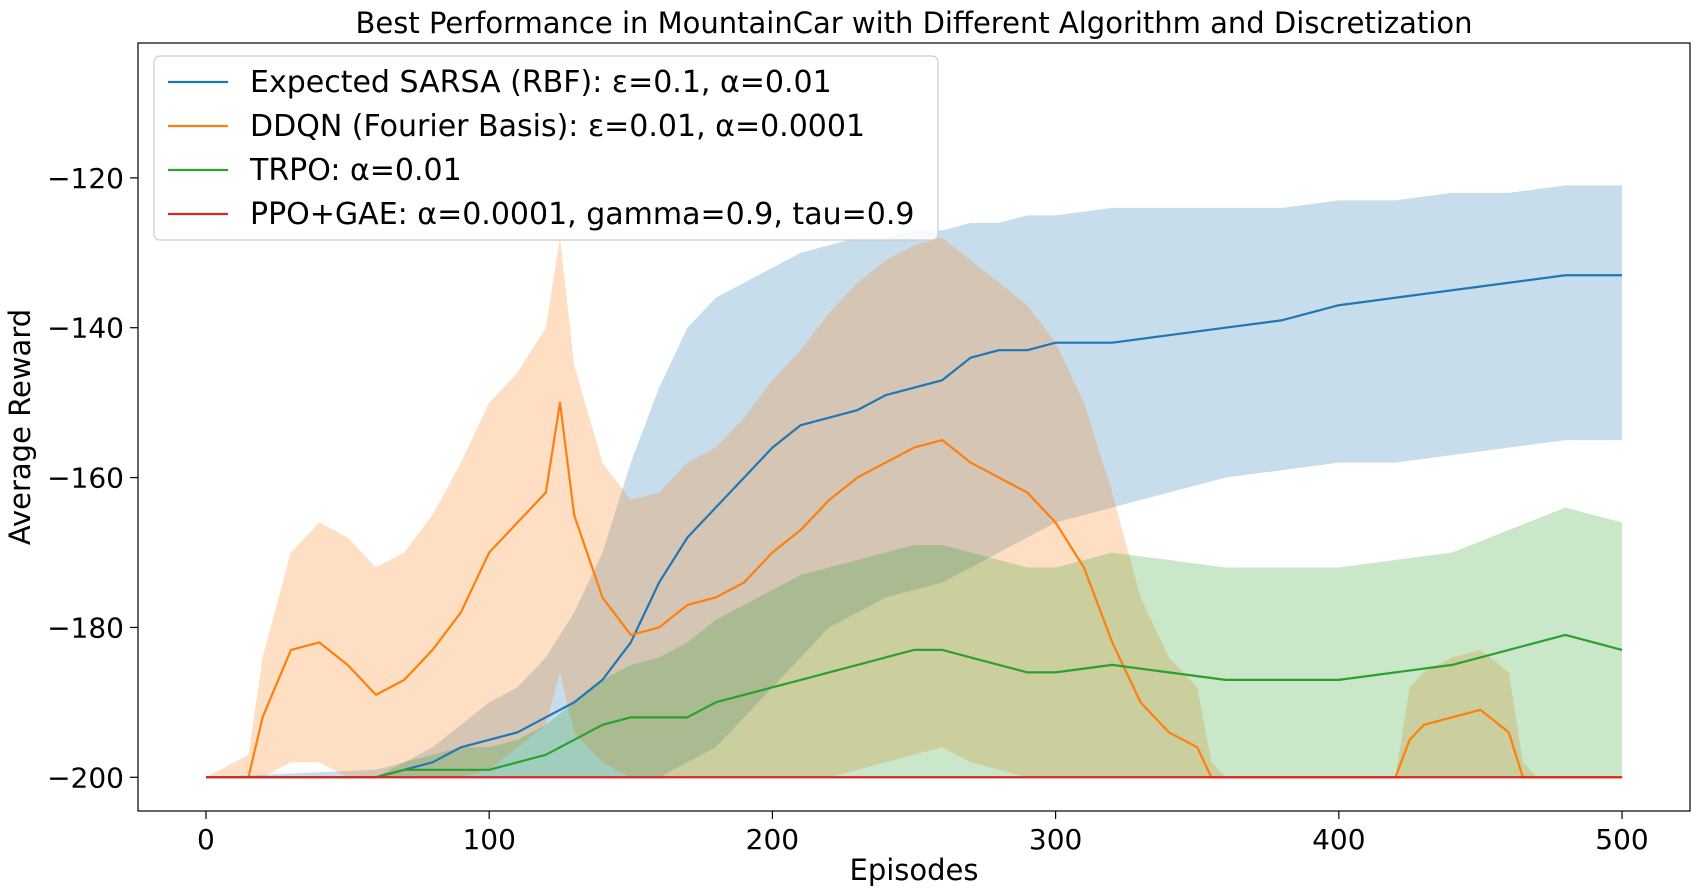 The width and height of the screenshot is (1698, 894). Describe the element at coordinates (1055, 839) in the screenshot. I see `x-tick-label: 300` at that location.